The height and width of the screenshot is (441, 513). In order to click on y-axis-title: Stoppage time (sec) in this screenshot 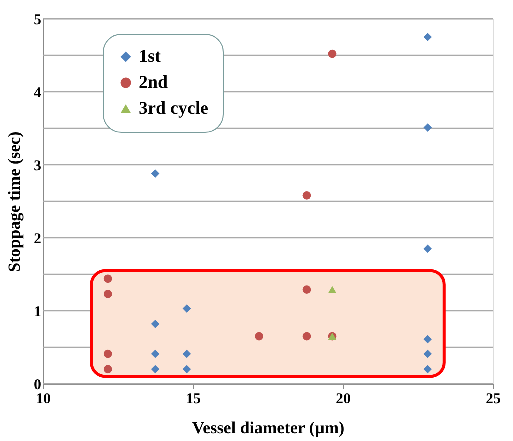, I will do `click(14, 202)`.